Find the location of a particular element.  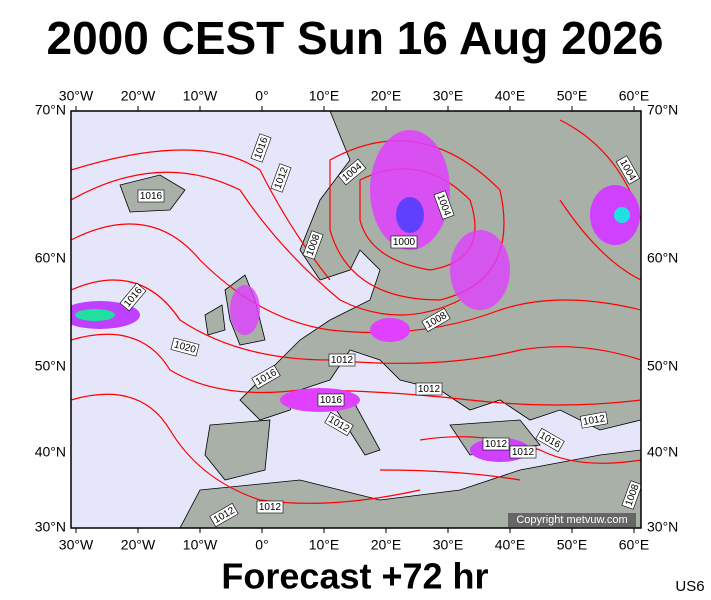

isobar-label-text: 1000 is located at coordinates (404, 242).